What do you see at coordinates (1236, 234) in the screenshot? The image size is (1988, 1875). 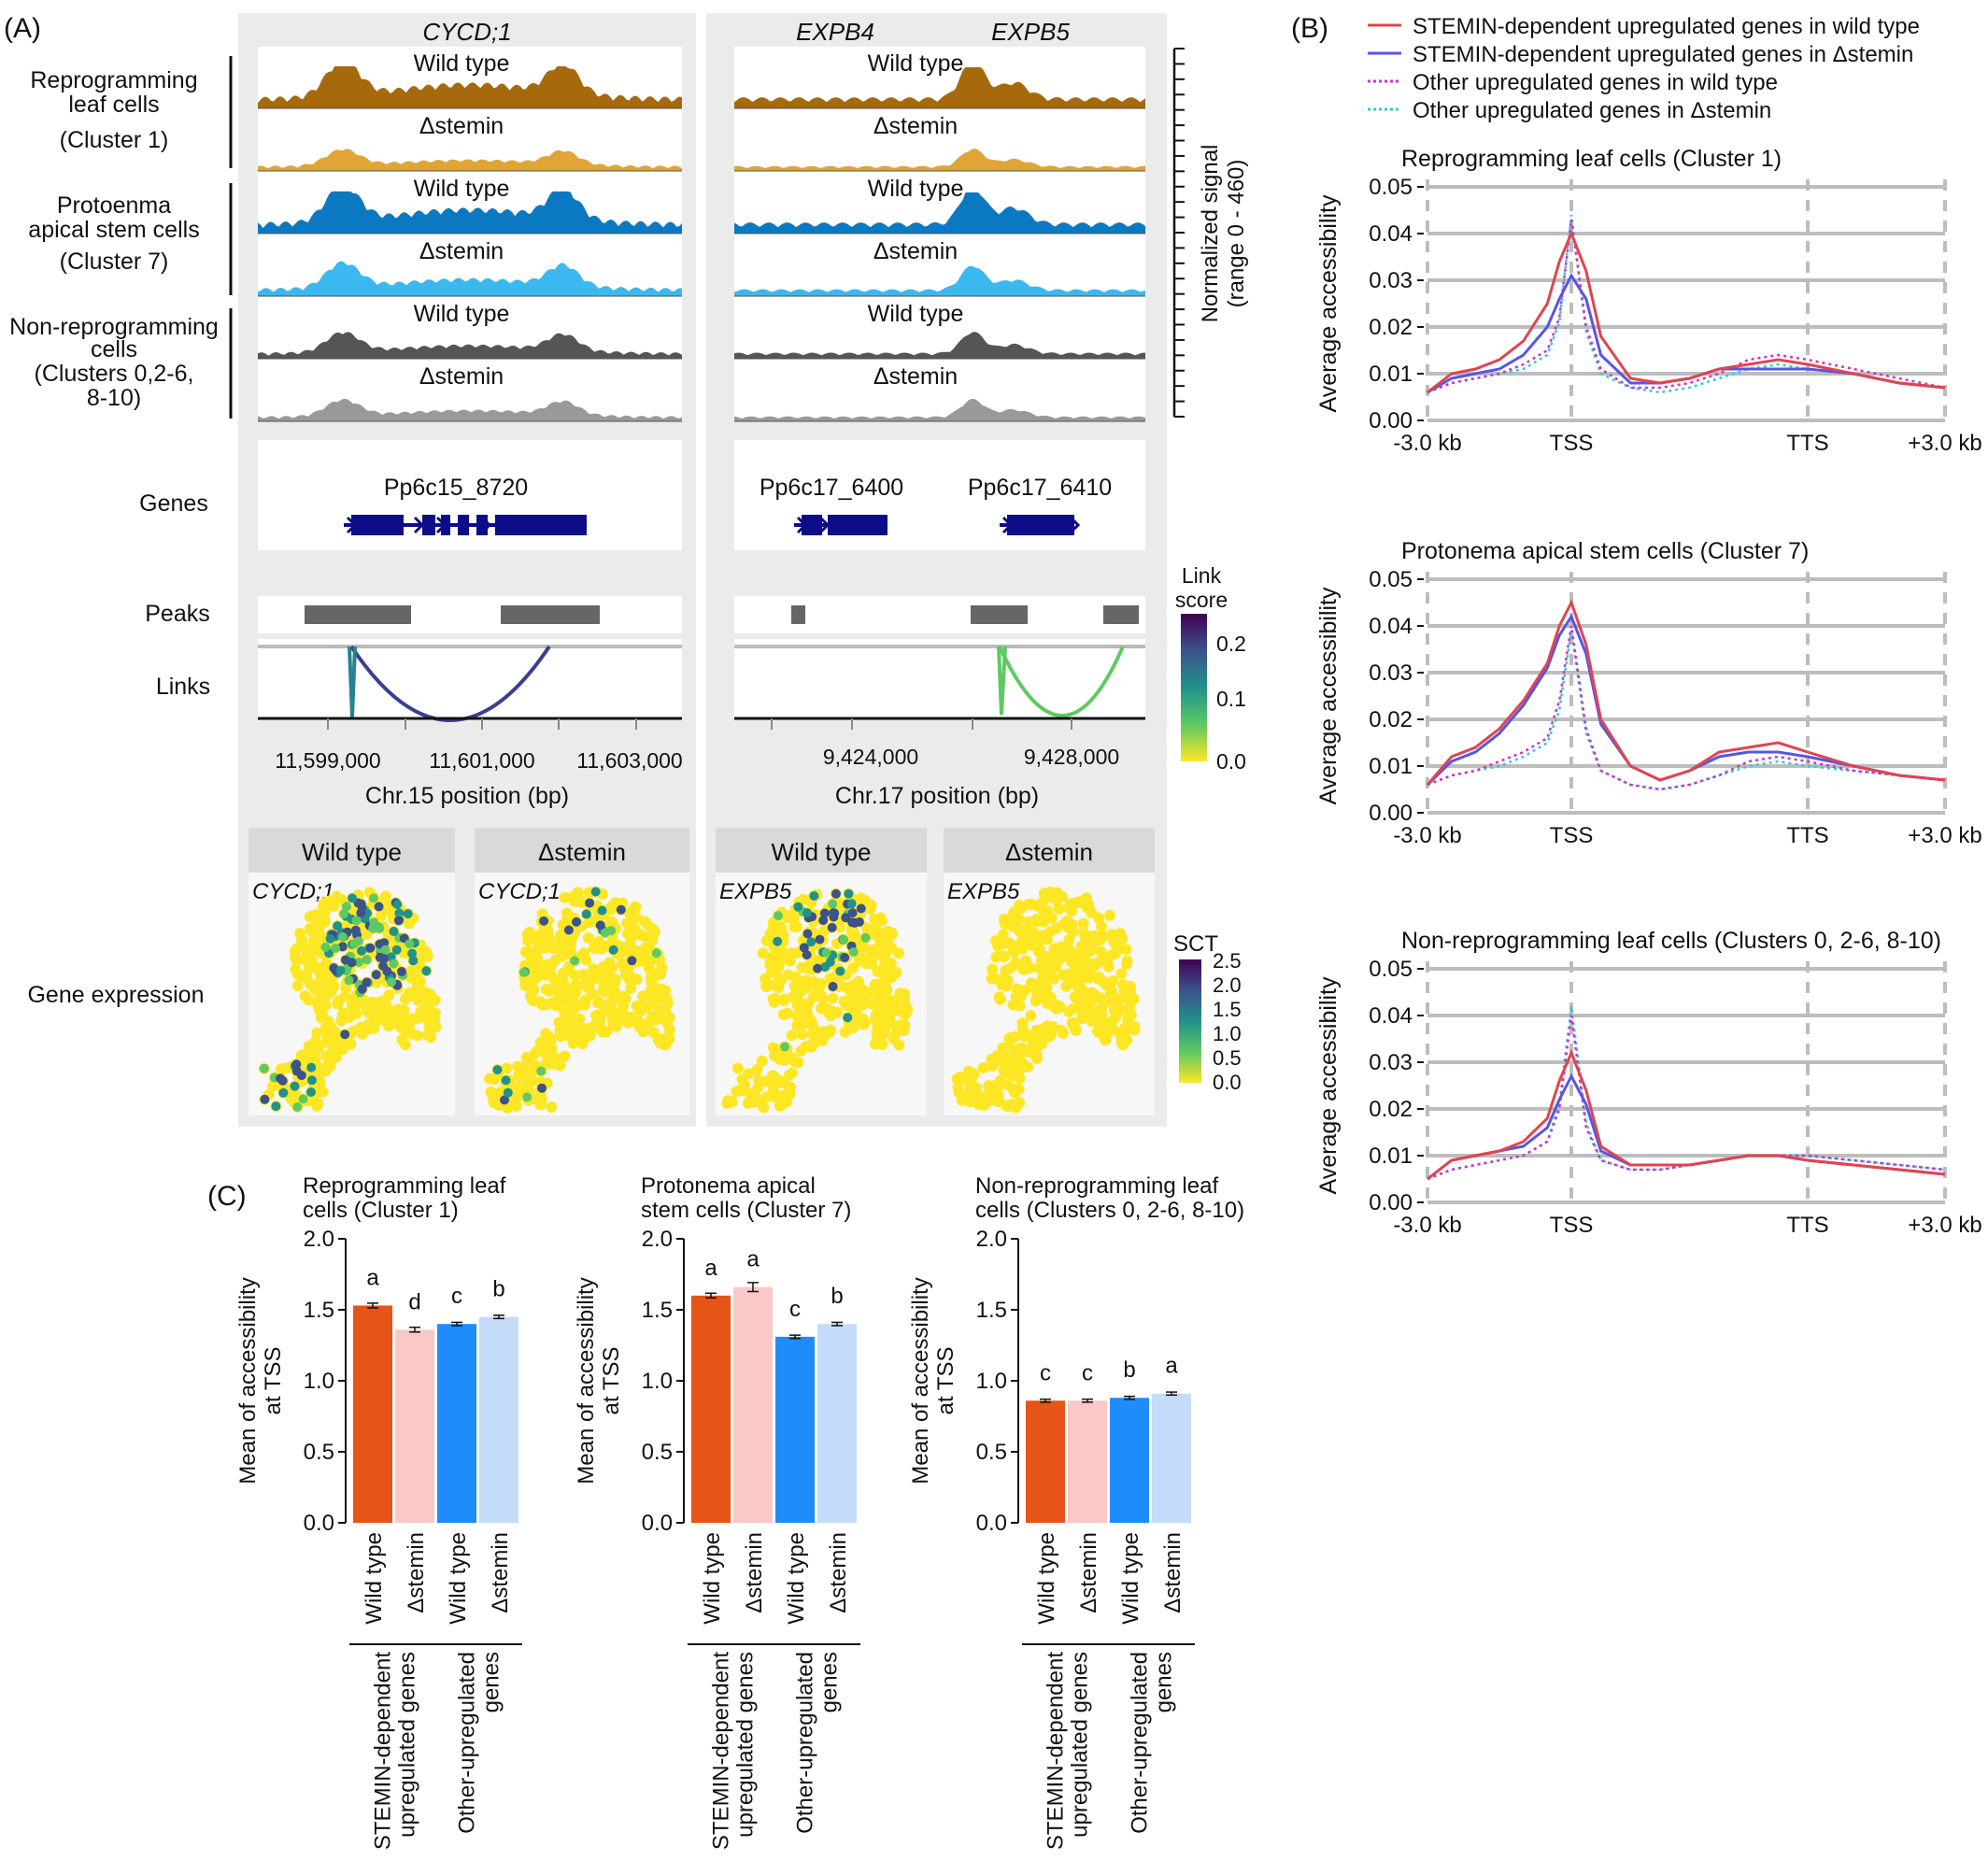 I see `signal-axis-label-2: (range 0 - 460)` at bounding box center [1236, 234].